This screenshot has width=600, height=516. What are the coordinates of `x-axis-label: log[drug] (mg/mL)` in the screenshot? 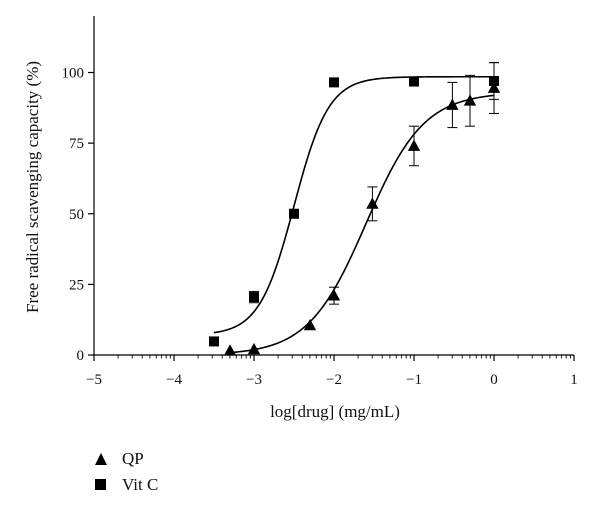 It's located at (335, 411).